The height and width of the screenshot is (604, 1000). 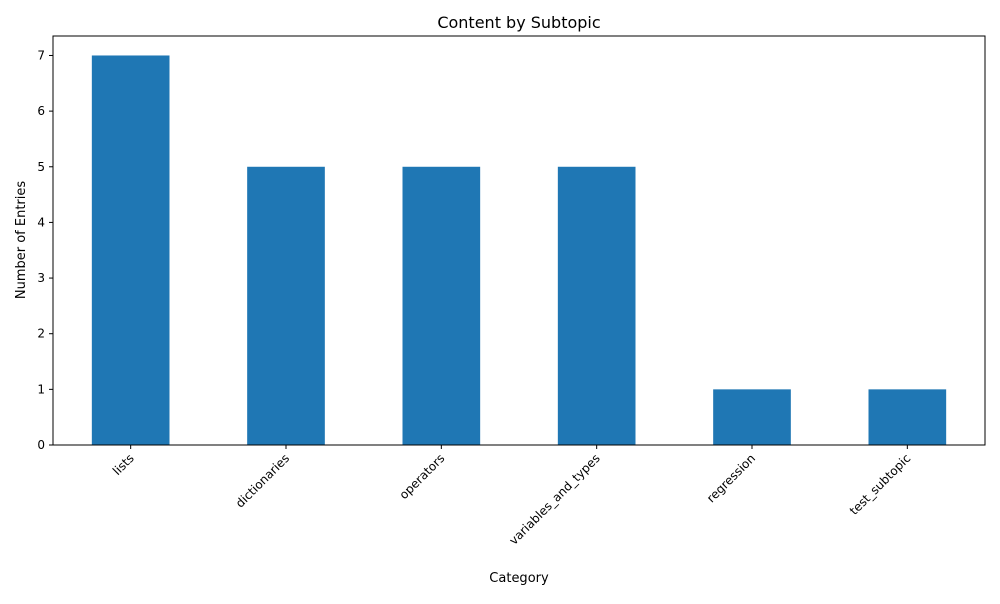 I want to click on bar-operators, so click(x=441, y=305).